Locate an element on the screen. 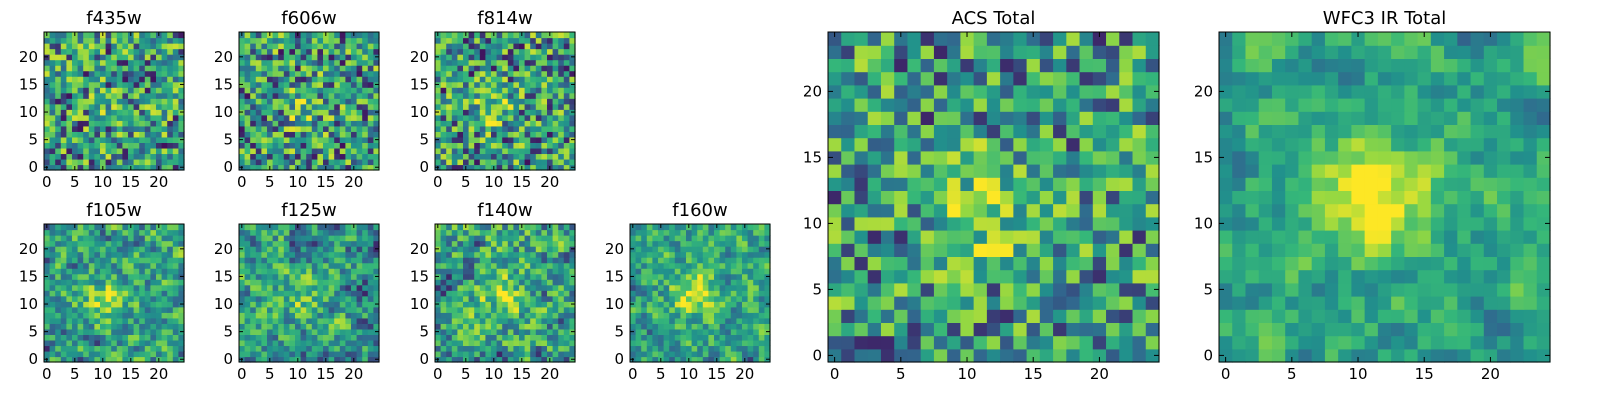  axes-frame is located at coordinates (505, 293).